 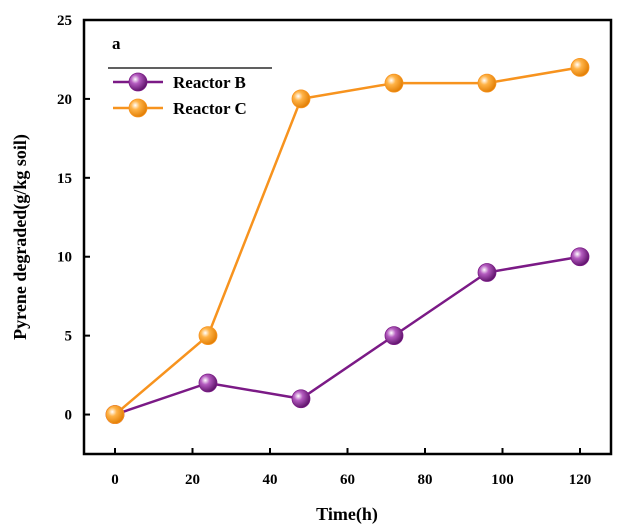 I want to click on legend: Reactor B Reactor C, so click(x=190, y=92).